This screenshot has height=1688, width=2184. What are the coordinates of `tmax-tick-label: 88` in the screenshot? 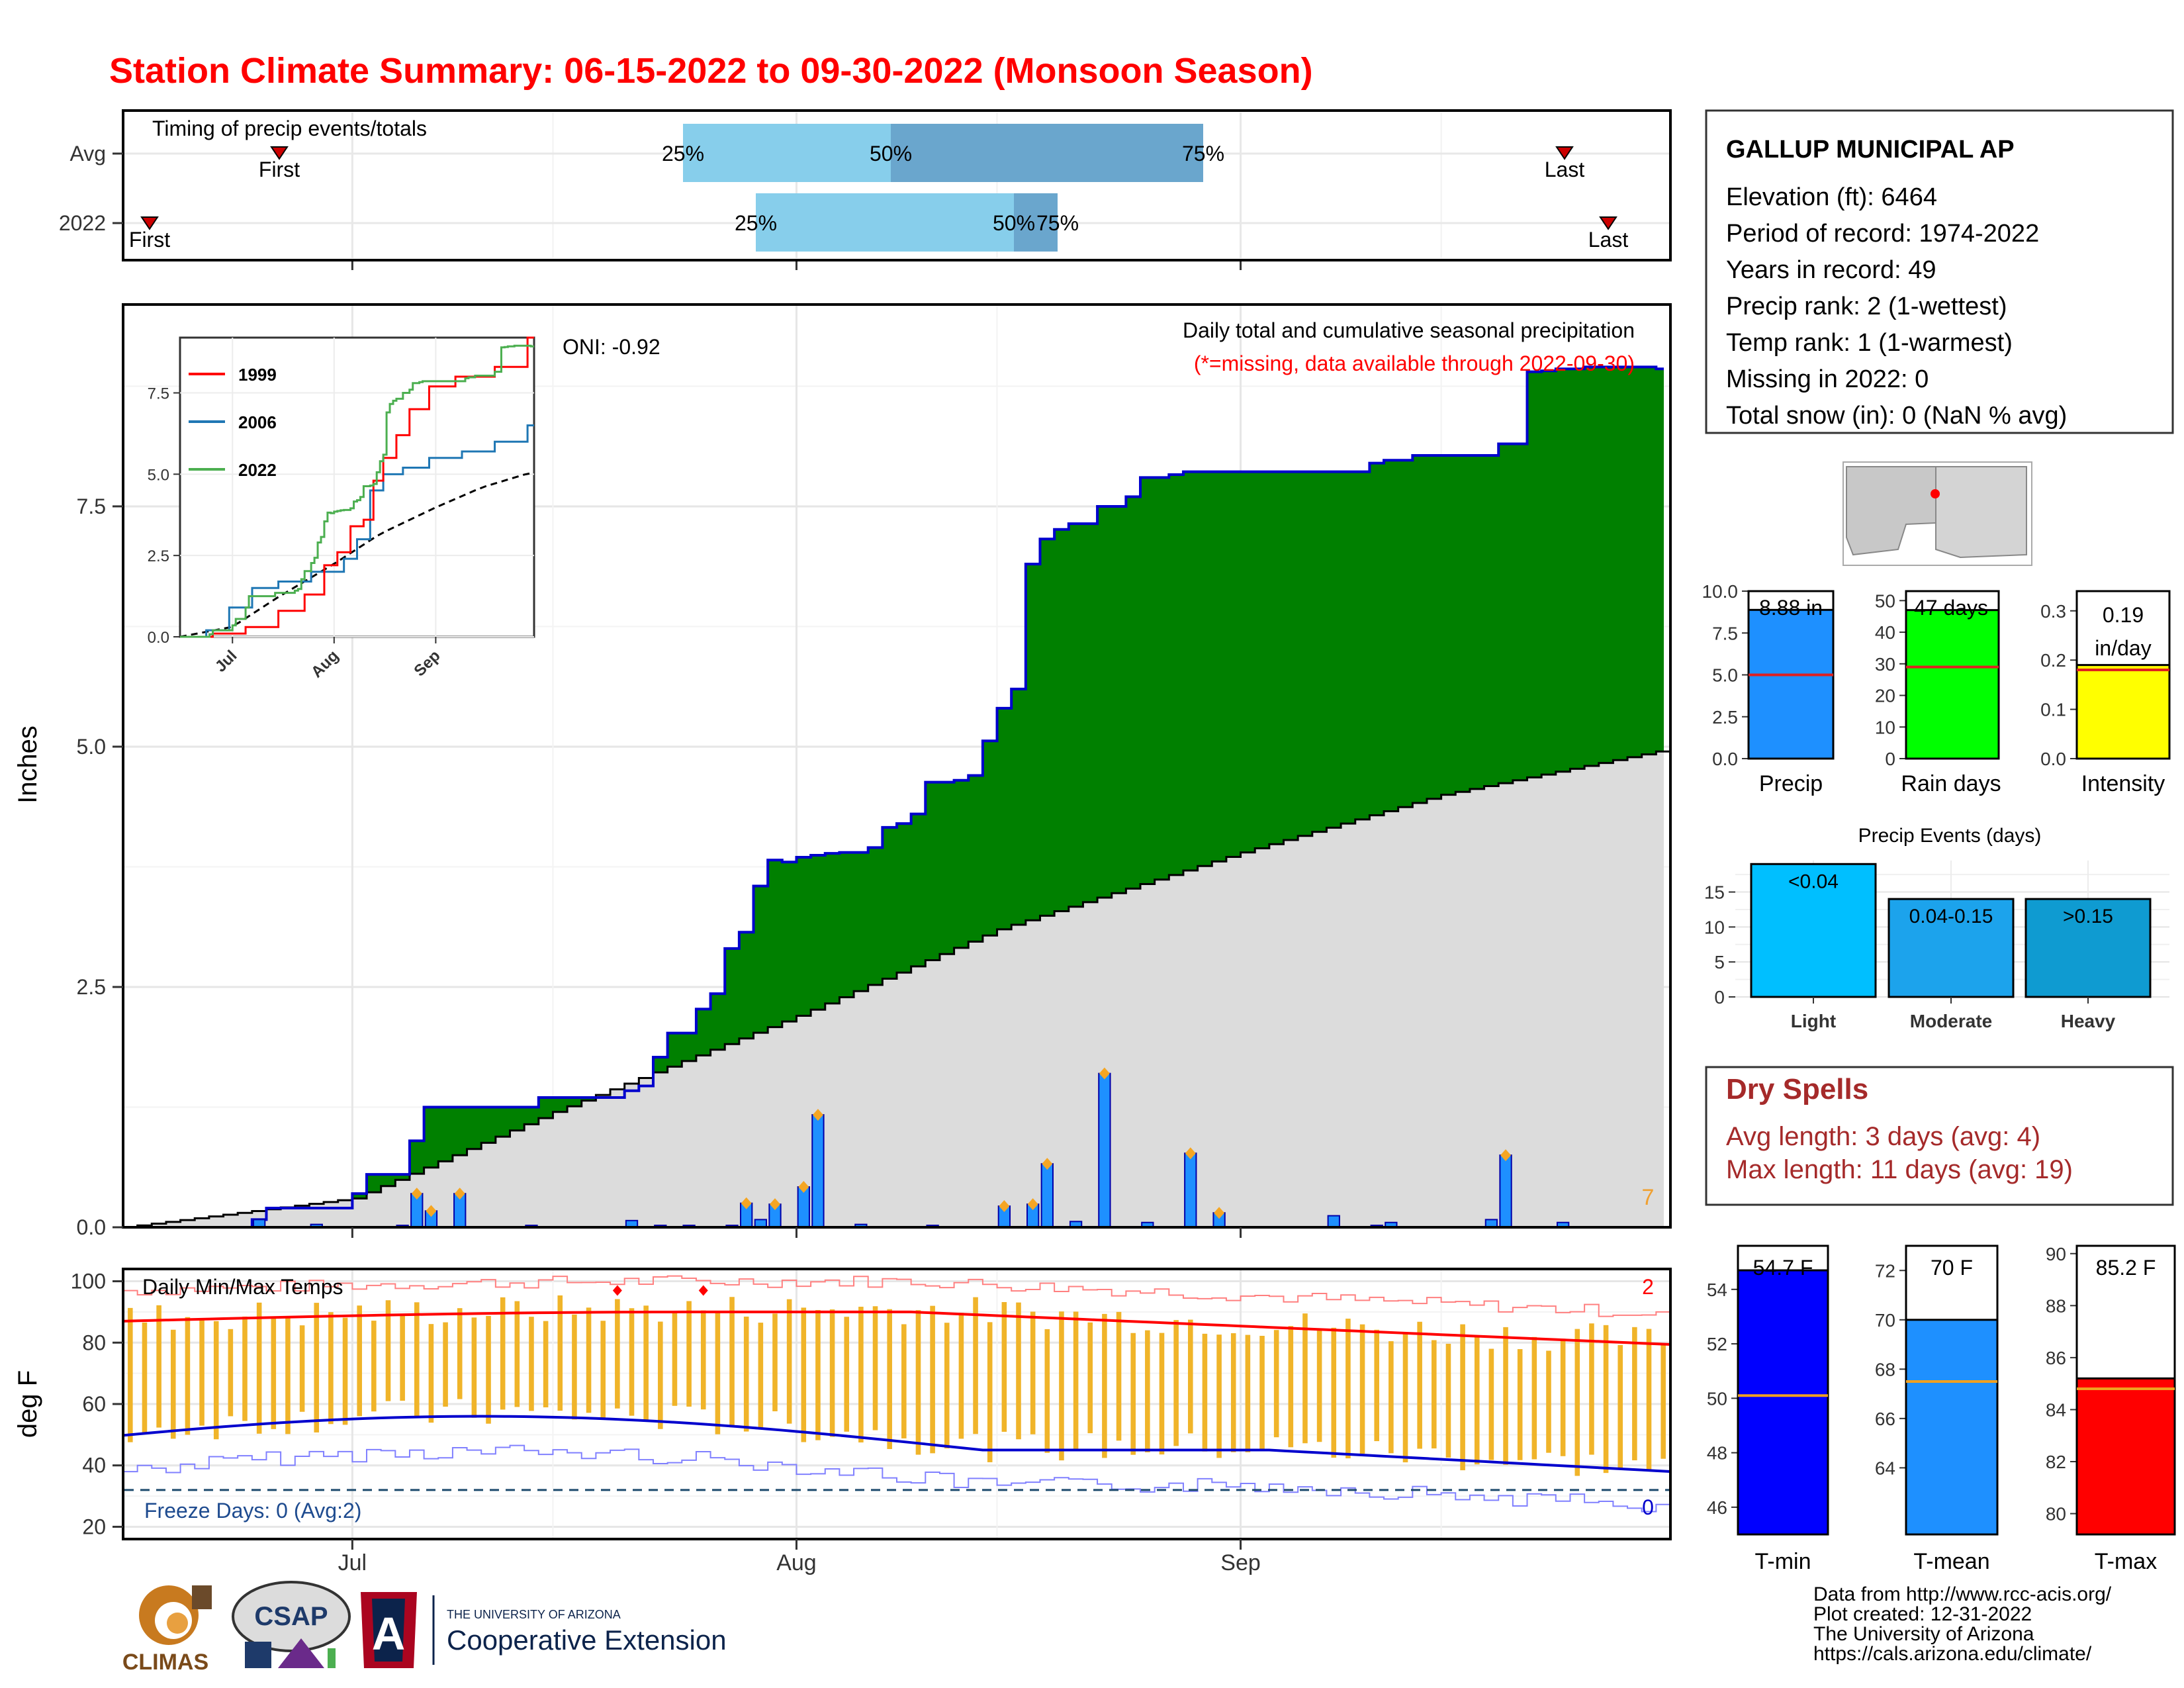 It's located at (2056, 1305).